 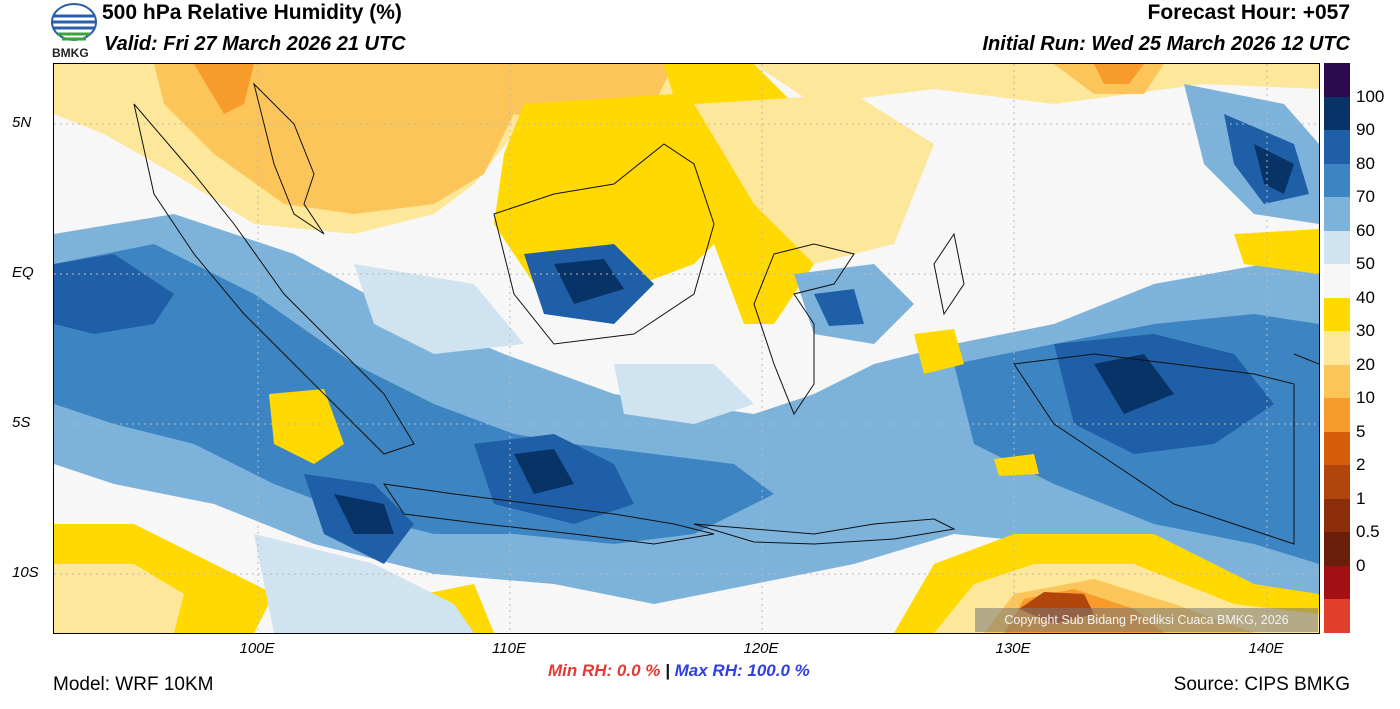 I want to click on lon-label-130e: 130E, so click(x=1013, y=648).